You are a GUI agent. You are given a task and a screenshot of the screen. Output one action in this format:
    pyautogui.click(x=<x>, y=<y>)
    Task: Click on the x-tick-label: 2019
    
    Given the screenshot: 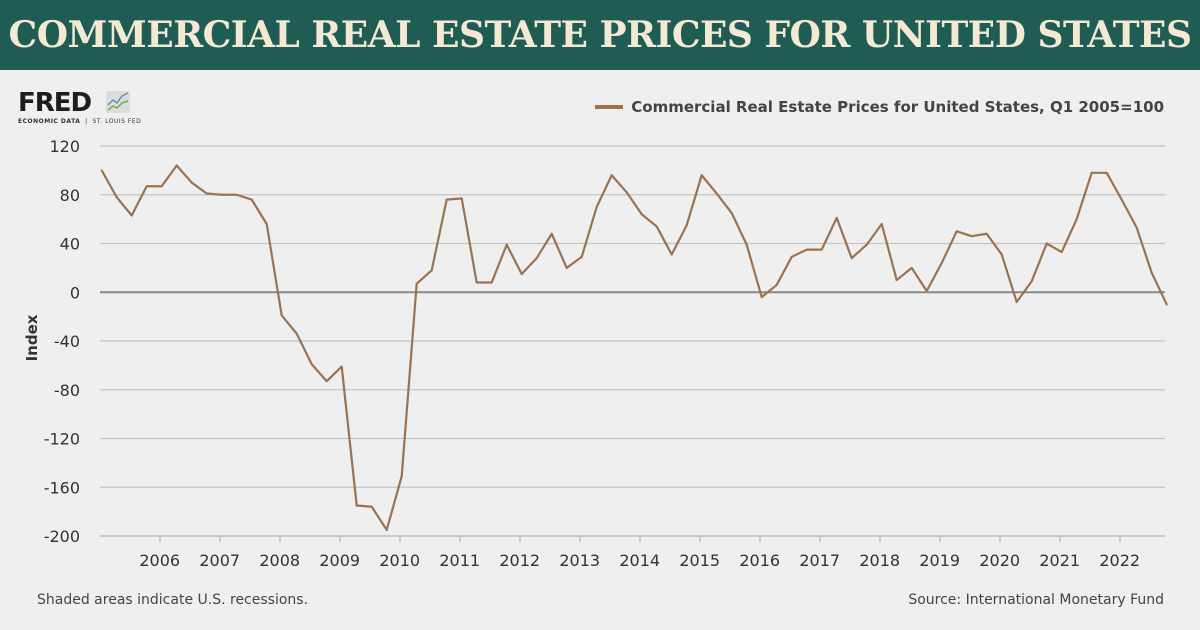 What is the action you would take?
    pyautogui.click(x=939, y=560)
    